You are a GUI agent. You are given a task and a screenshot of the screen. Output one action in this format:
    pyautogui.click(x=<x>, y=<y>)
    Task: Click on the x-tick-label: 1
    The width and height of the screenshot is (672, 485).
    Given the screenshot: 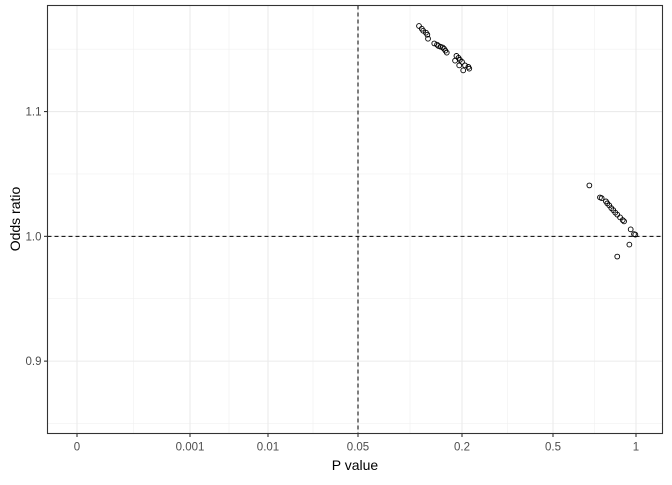 What is the action you would take?
    pyautogui.click(x=636, y=448)
    